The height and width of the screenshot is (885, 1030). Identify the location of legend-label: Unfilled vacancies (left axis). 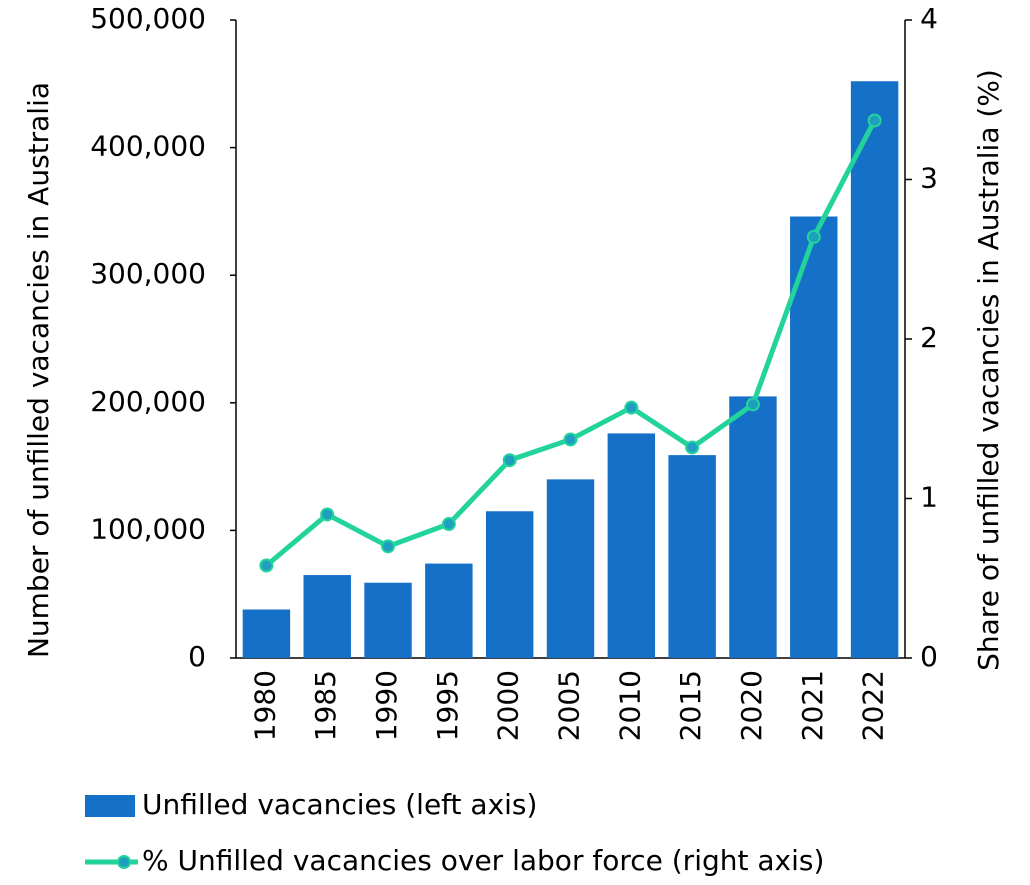
(339, 804).